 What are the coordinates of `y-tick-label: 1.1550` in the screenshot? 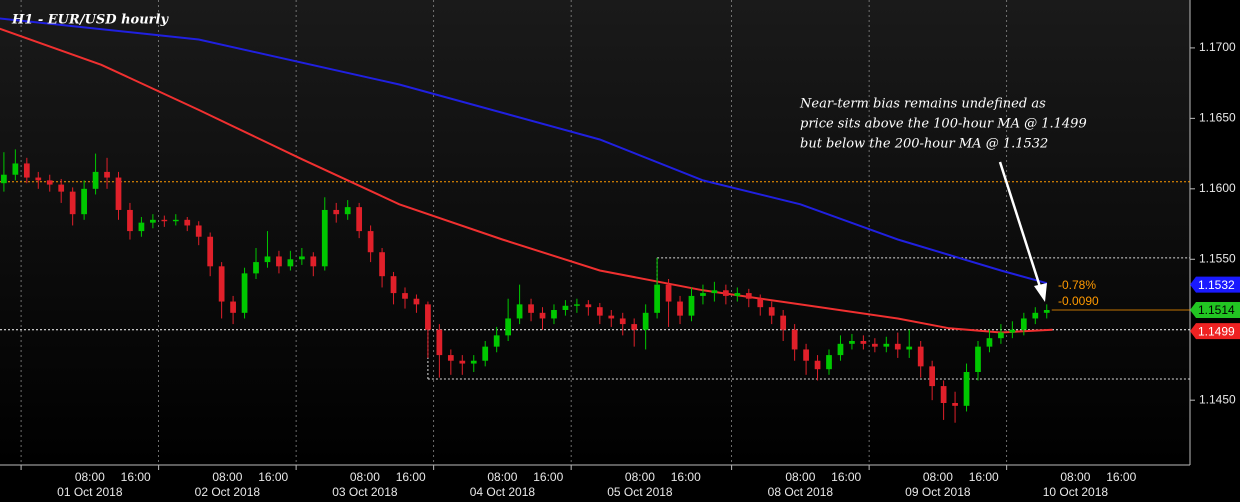 It's located at (1217, 258).